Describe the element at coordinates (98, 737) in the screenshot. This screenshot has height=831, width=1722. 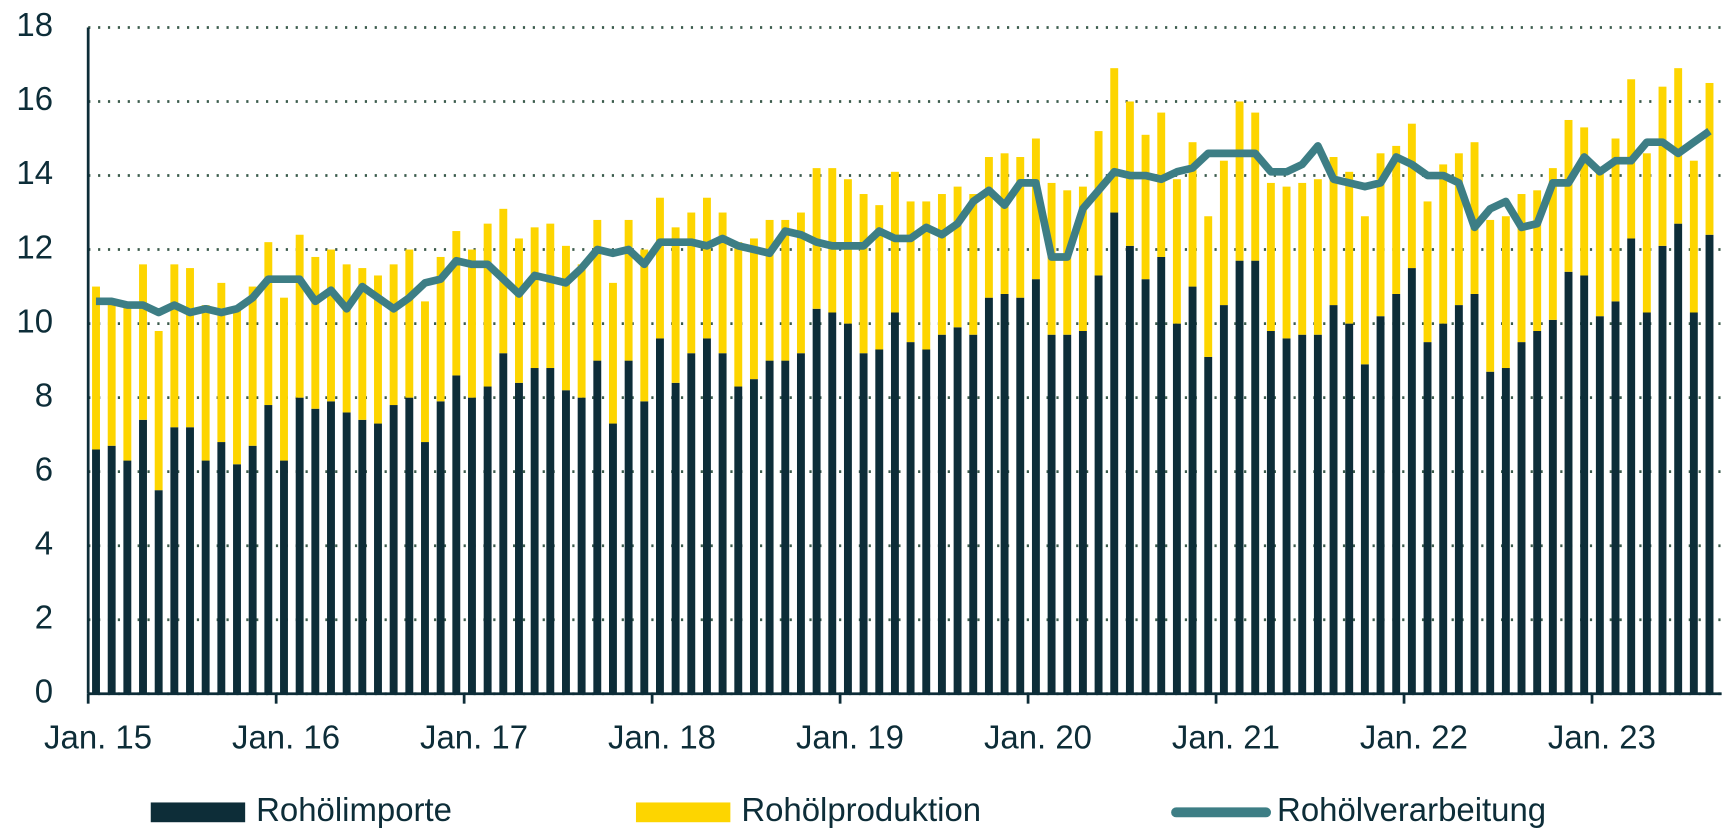
I see `x-tick-label: Jan. 15` at that location.